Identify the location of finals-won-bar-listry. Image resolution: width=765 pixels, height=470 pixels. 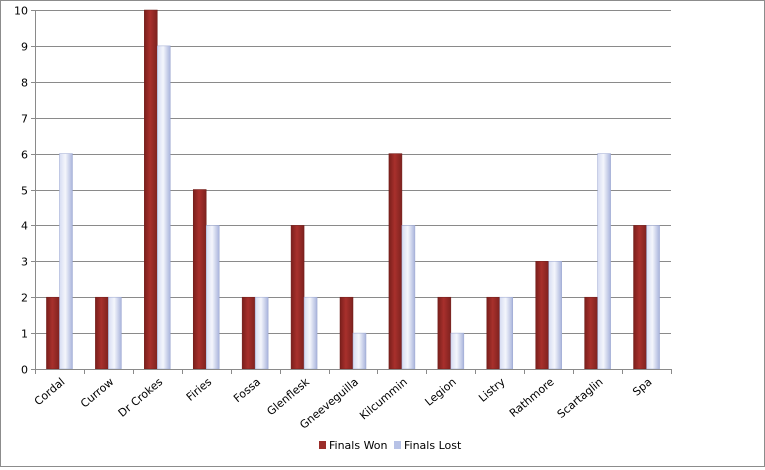
(493, 333).